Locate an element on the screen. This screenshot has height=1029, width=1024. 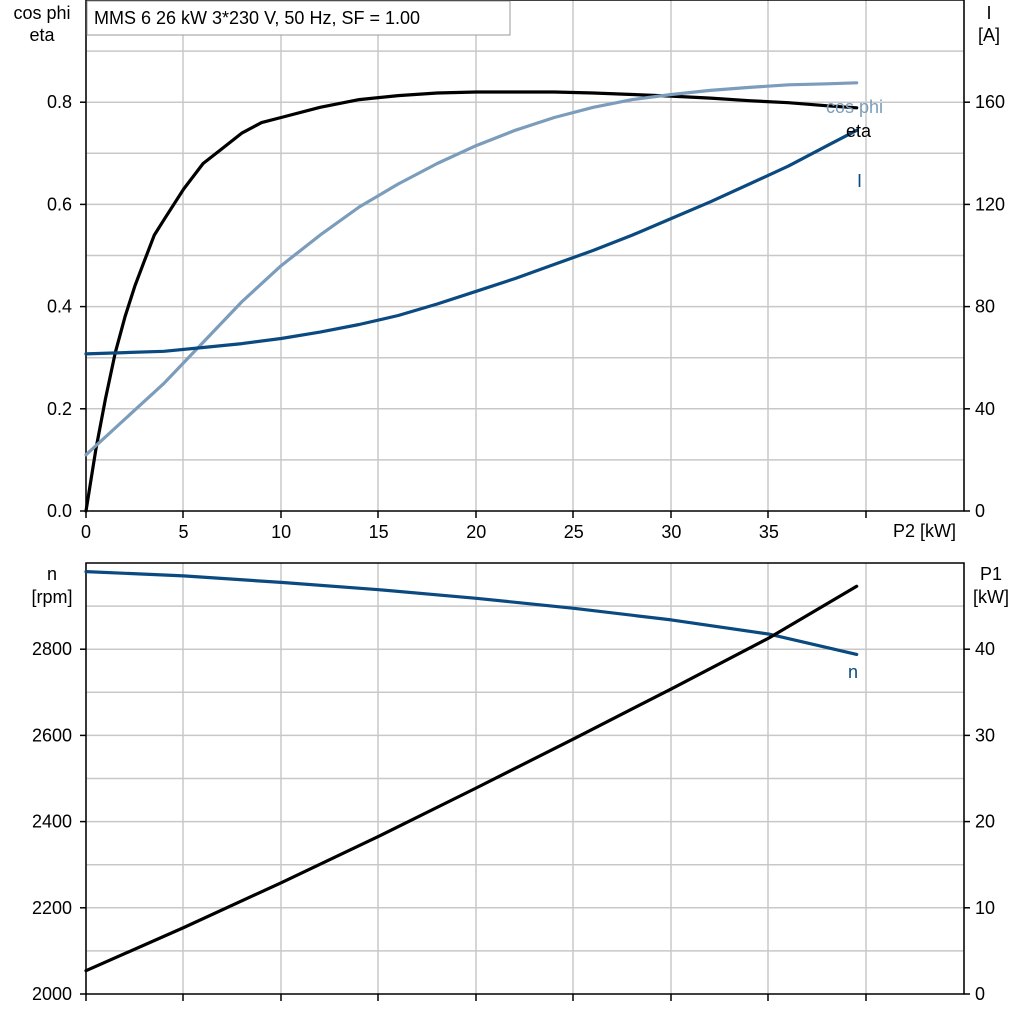
right-axis-label-line2: [A] is located at coordinates (989, 35).